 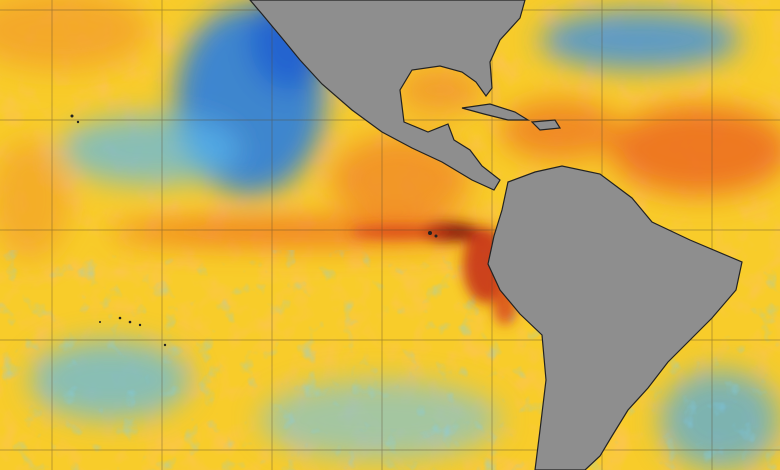 I want to click on cuba, so click(x=496, y=112).